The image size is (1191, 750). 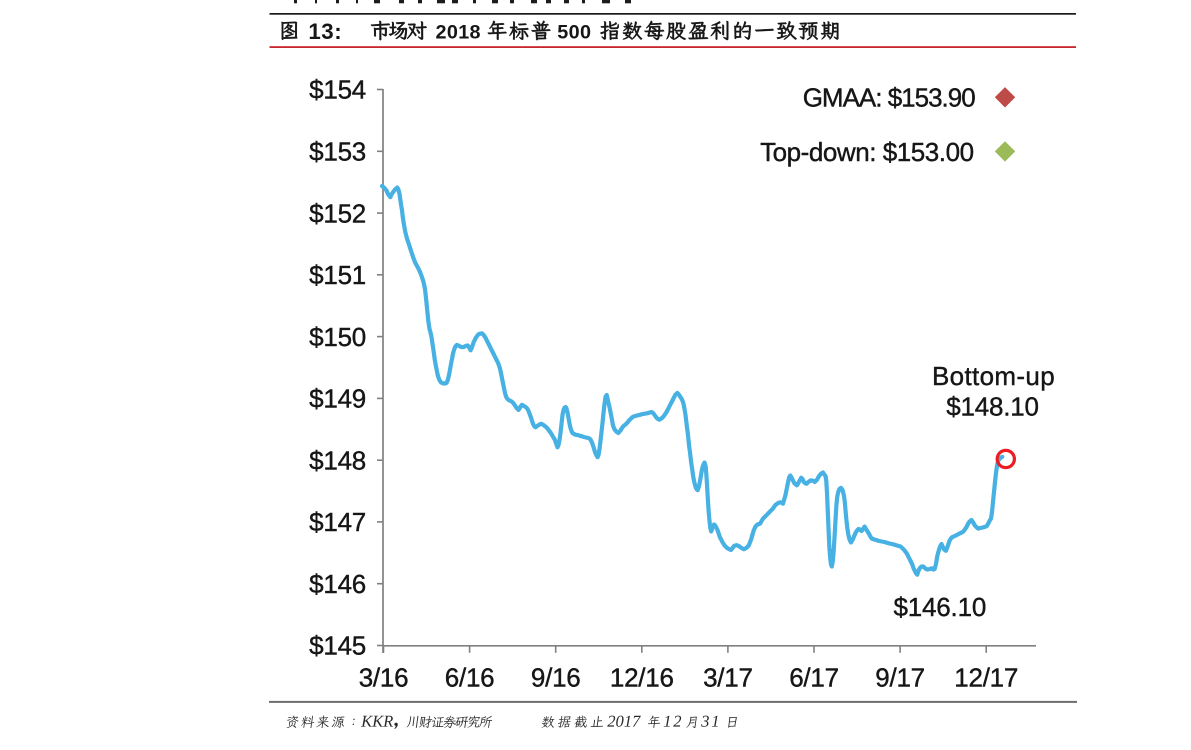 I want to click on svg-text: 12/16, so click(x=642, y=678).